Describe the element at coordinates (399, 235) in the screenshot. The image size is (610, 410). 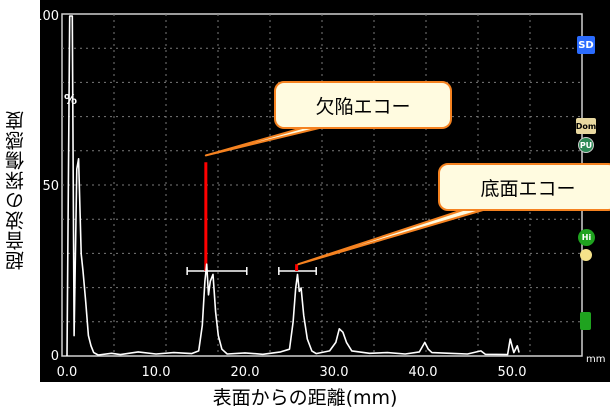
I see `callout-pointer` at that location.